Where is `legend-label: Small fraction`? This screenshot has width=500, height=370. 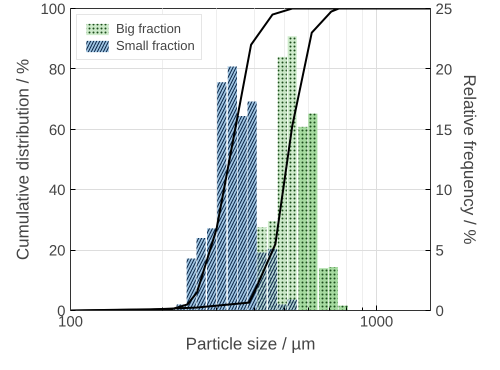 legend-label: Small fraction is located at coordinates (155, 45).